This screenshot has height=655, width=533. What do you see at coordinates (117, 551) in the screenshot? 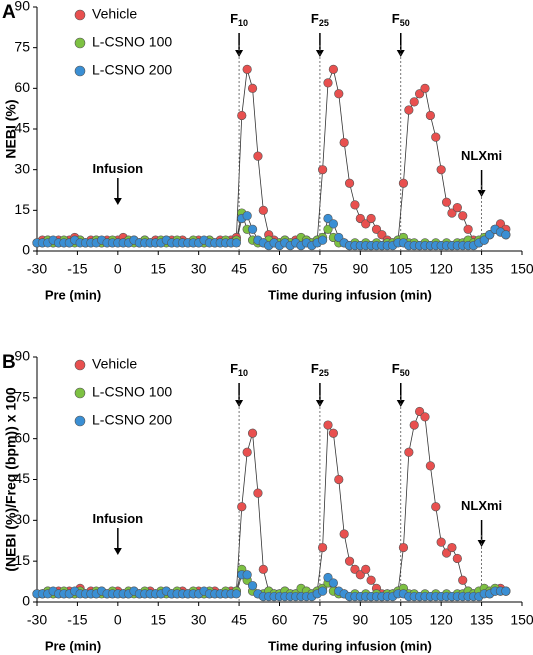
I see `annotation-arrowhead` at bounding box center [117, 551].